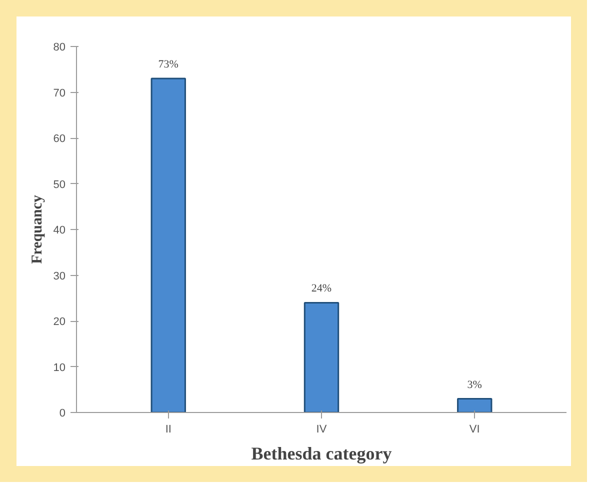 The height and width of the screenshot is (485, 589). I want to click on data-label: 73%, so click(168, 64).